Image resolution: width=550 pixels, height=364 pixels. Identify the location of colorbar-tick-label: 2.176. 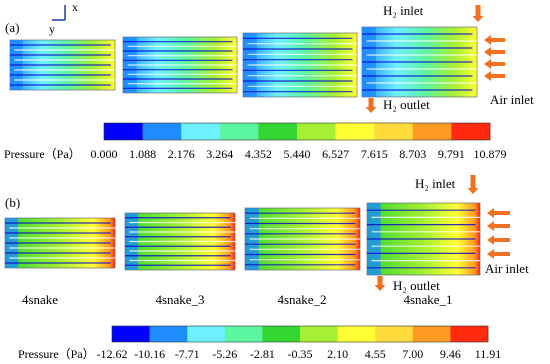
(181, 154).